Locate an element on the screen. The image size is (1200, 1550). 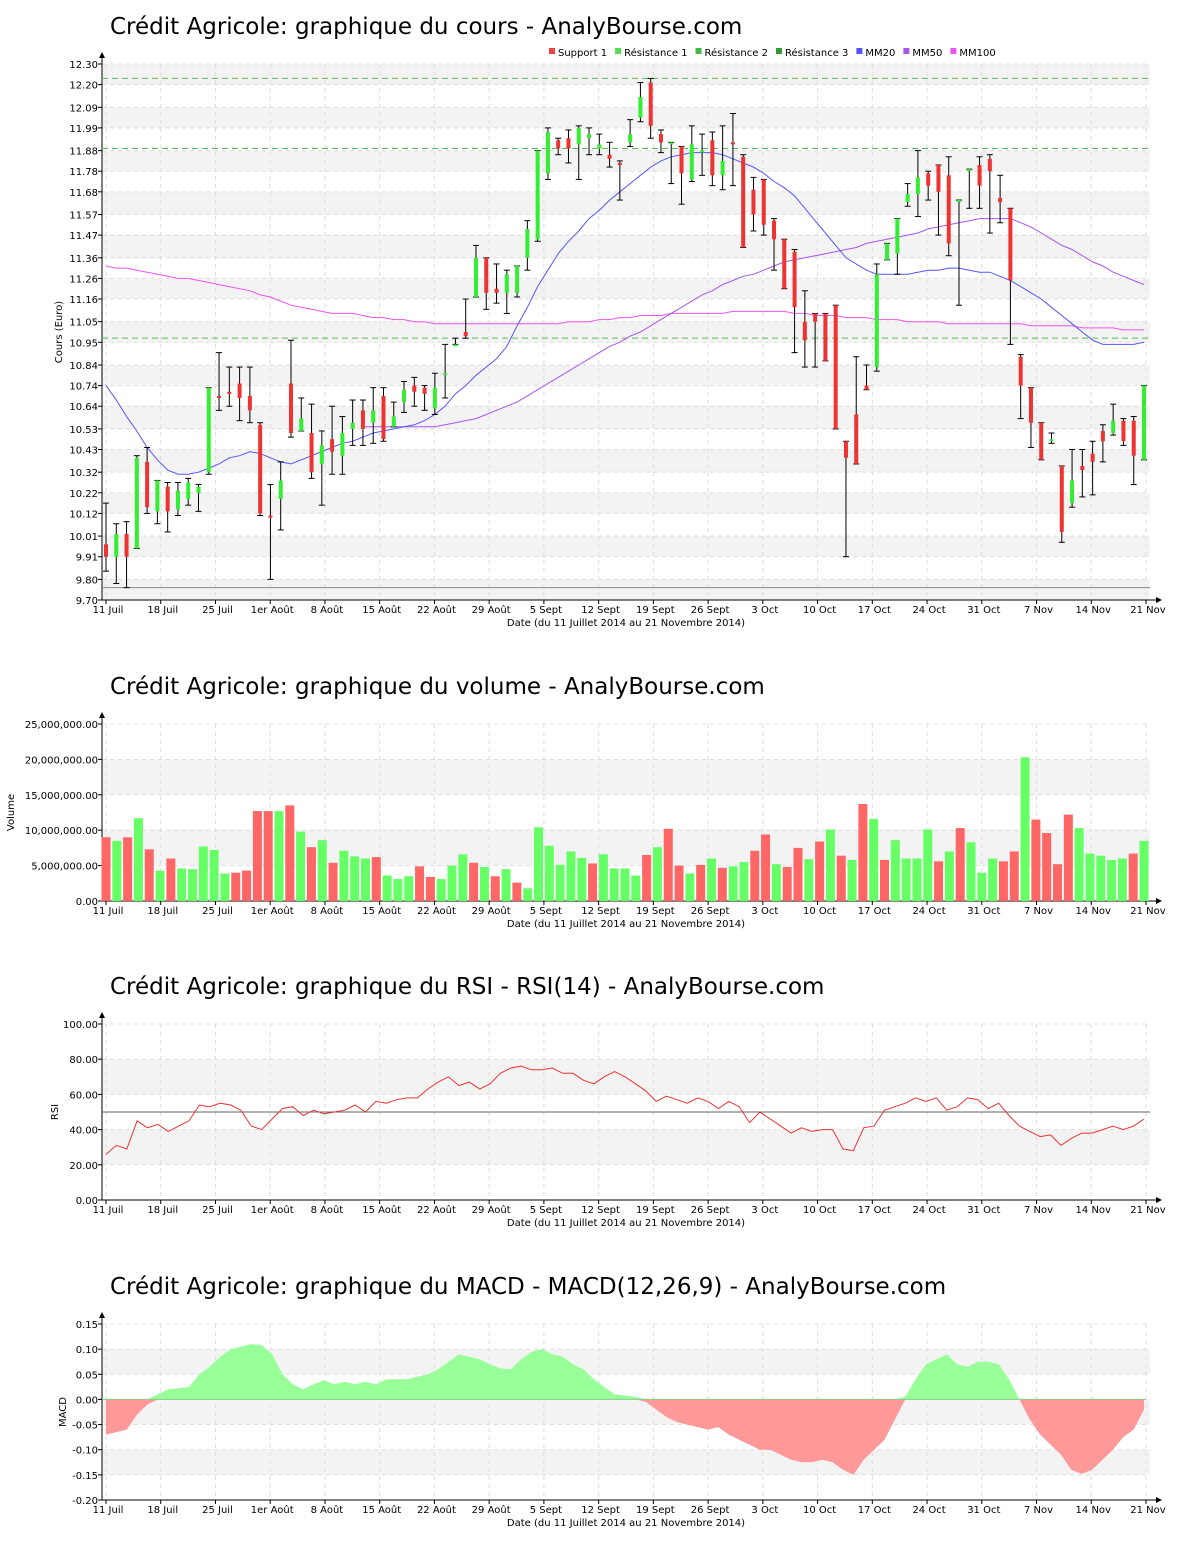
x-tick-label: 8 Août is located at coordinates (327, 1210).